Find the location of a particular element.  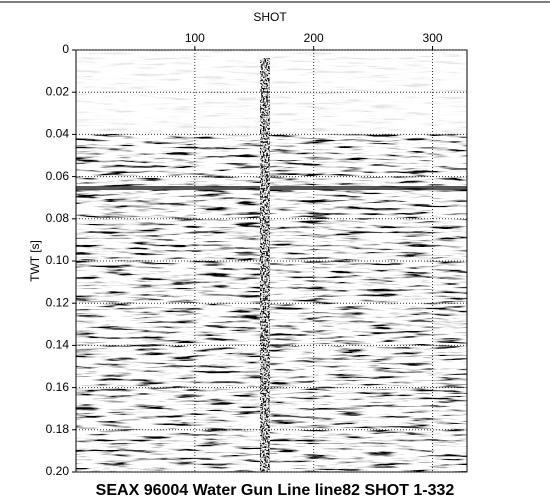

y-tick-label: 0.02 is located at coordinates (58, 91).